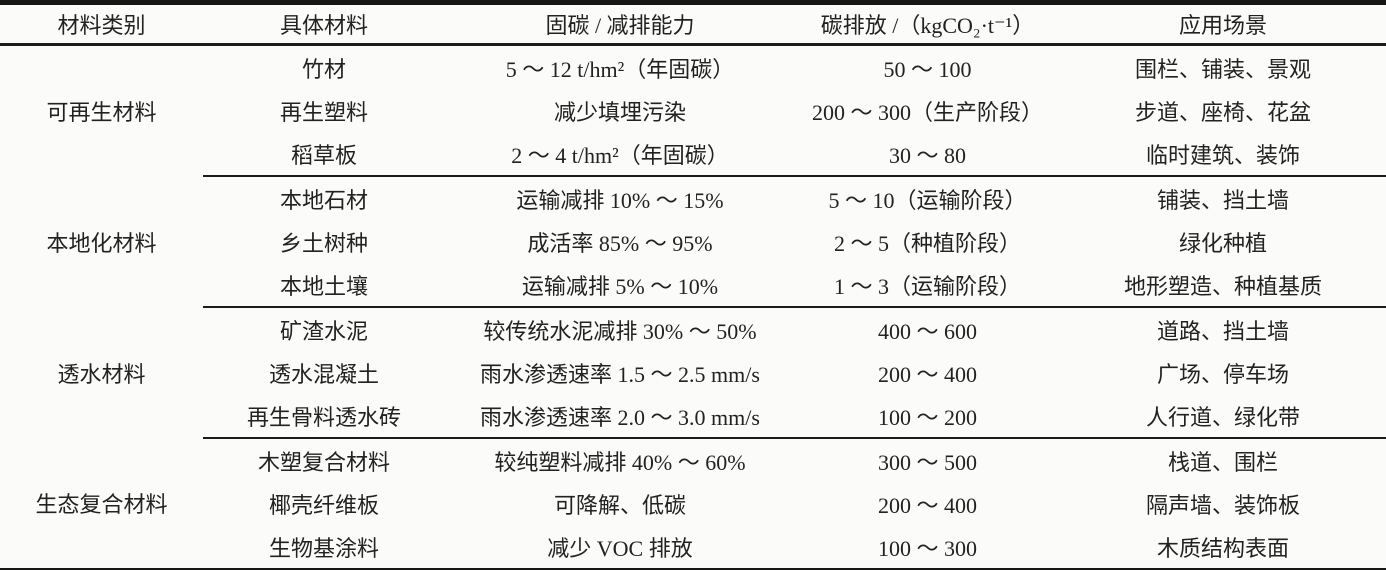 The height and width of the screenshot is (570, 1386). I want to click on capability-cell: 5 ～ 12 t/hm²（年固碳）, so click(620, 66).